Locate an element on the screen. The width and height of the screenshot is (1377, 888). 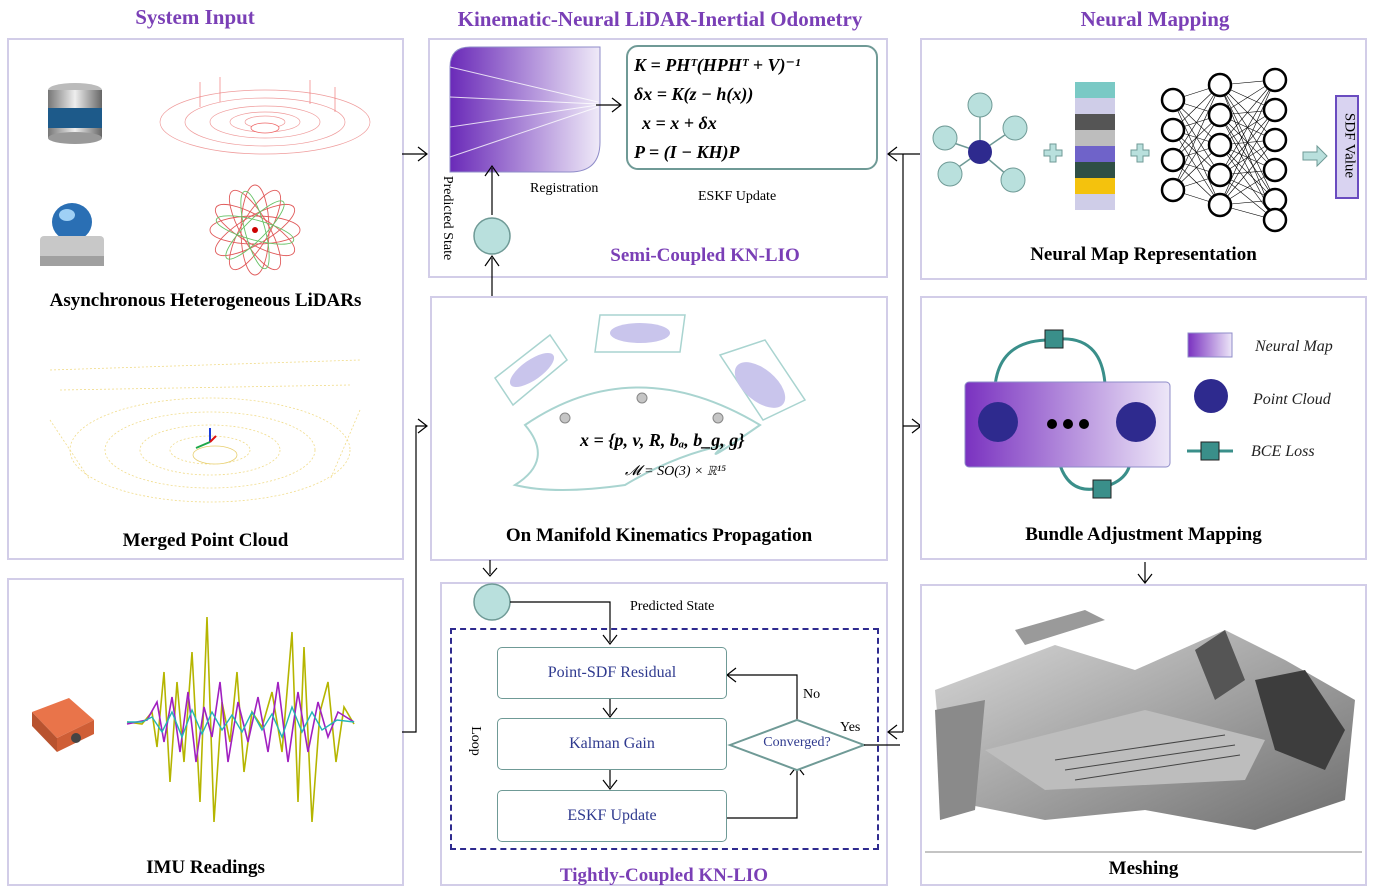
manifold-equation: 𝓜 = SO(3) × ℝ¹⁵ is located at coordinates (675, 471).